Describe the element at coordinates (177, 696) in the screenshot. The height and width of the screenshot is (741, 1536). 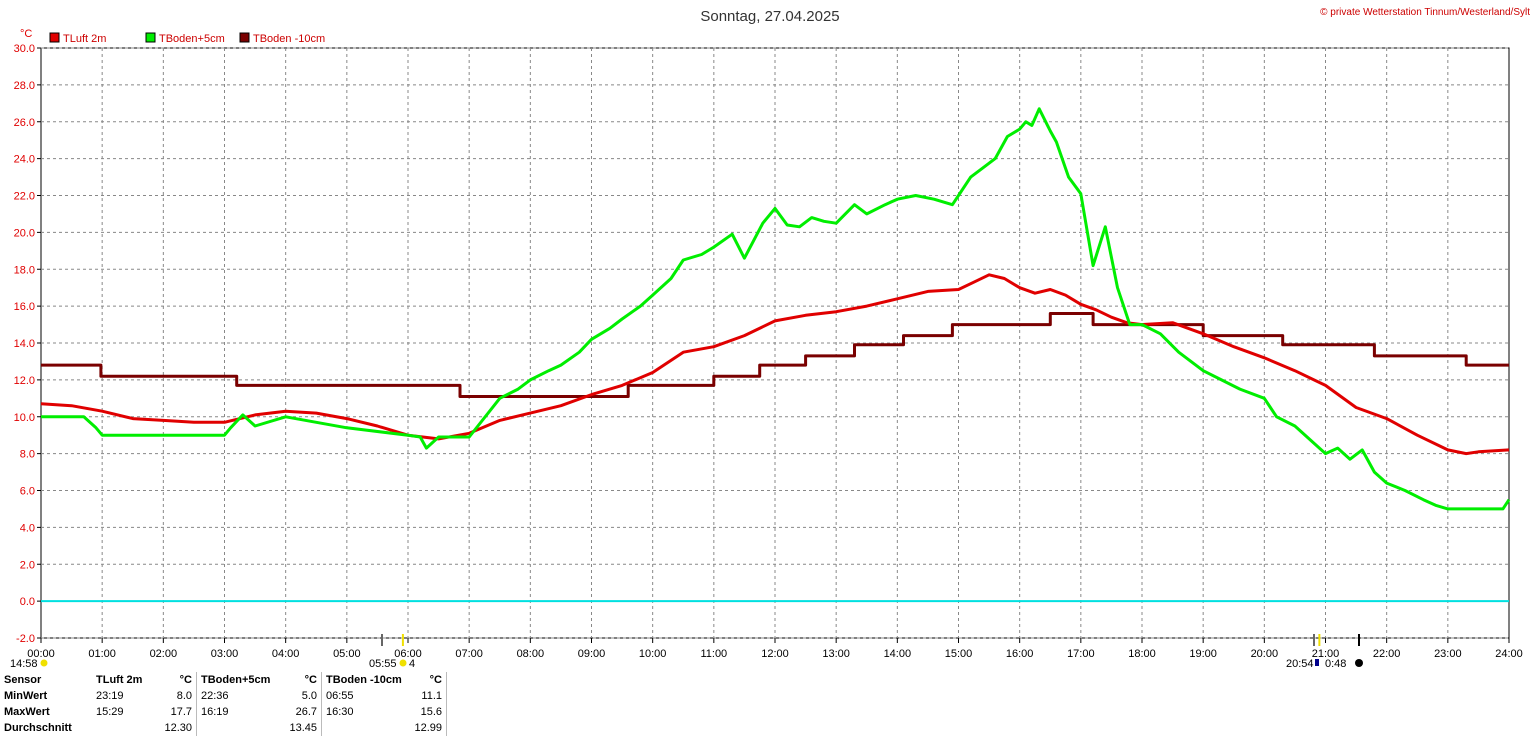
I see `stats-value: 8.0` at that location.